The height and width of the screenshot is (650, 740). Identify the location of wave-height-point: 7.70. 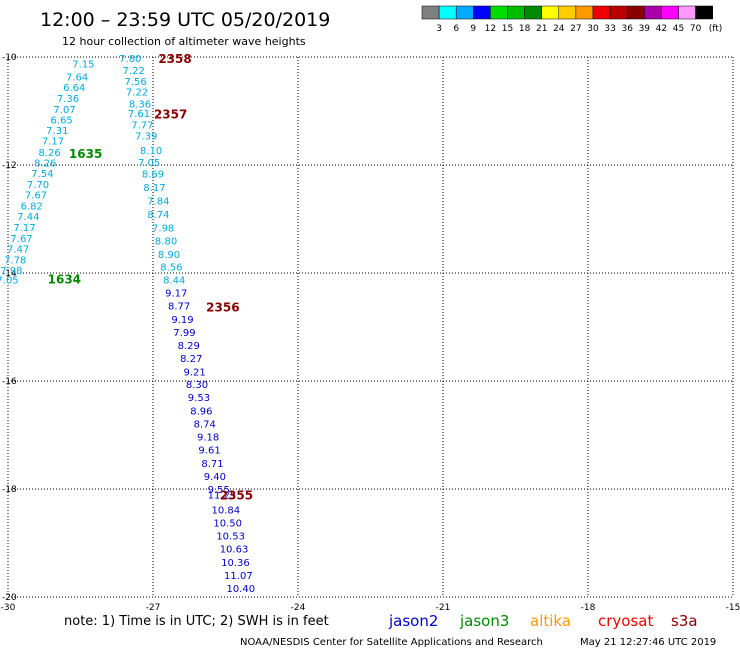
(38, 185).